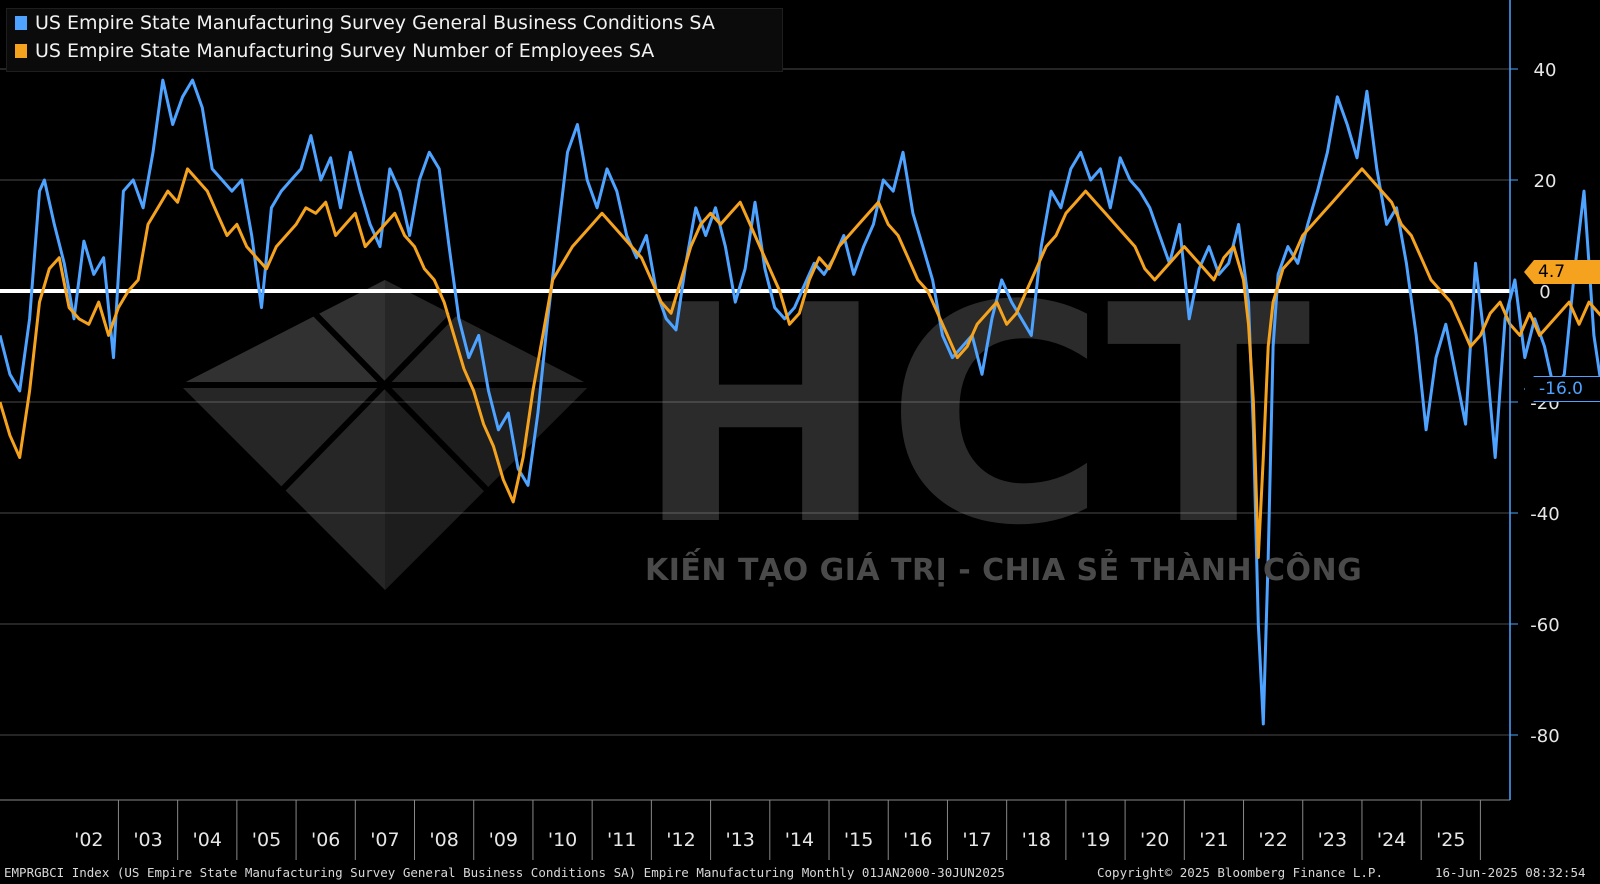 This screenshot has height=884, width=1600. Describe the element at coordinates (1272, 840) in the screenshot. I see `x-tick-label: '22` at that location.